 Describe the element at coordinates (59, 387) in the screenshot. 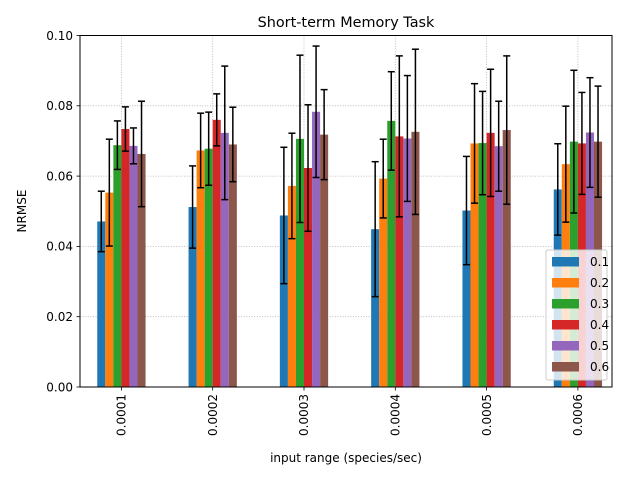

I see `y-tick-label: 0.00` at that location.